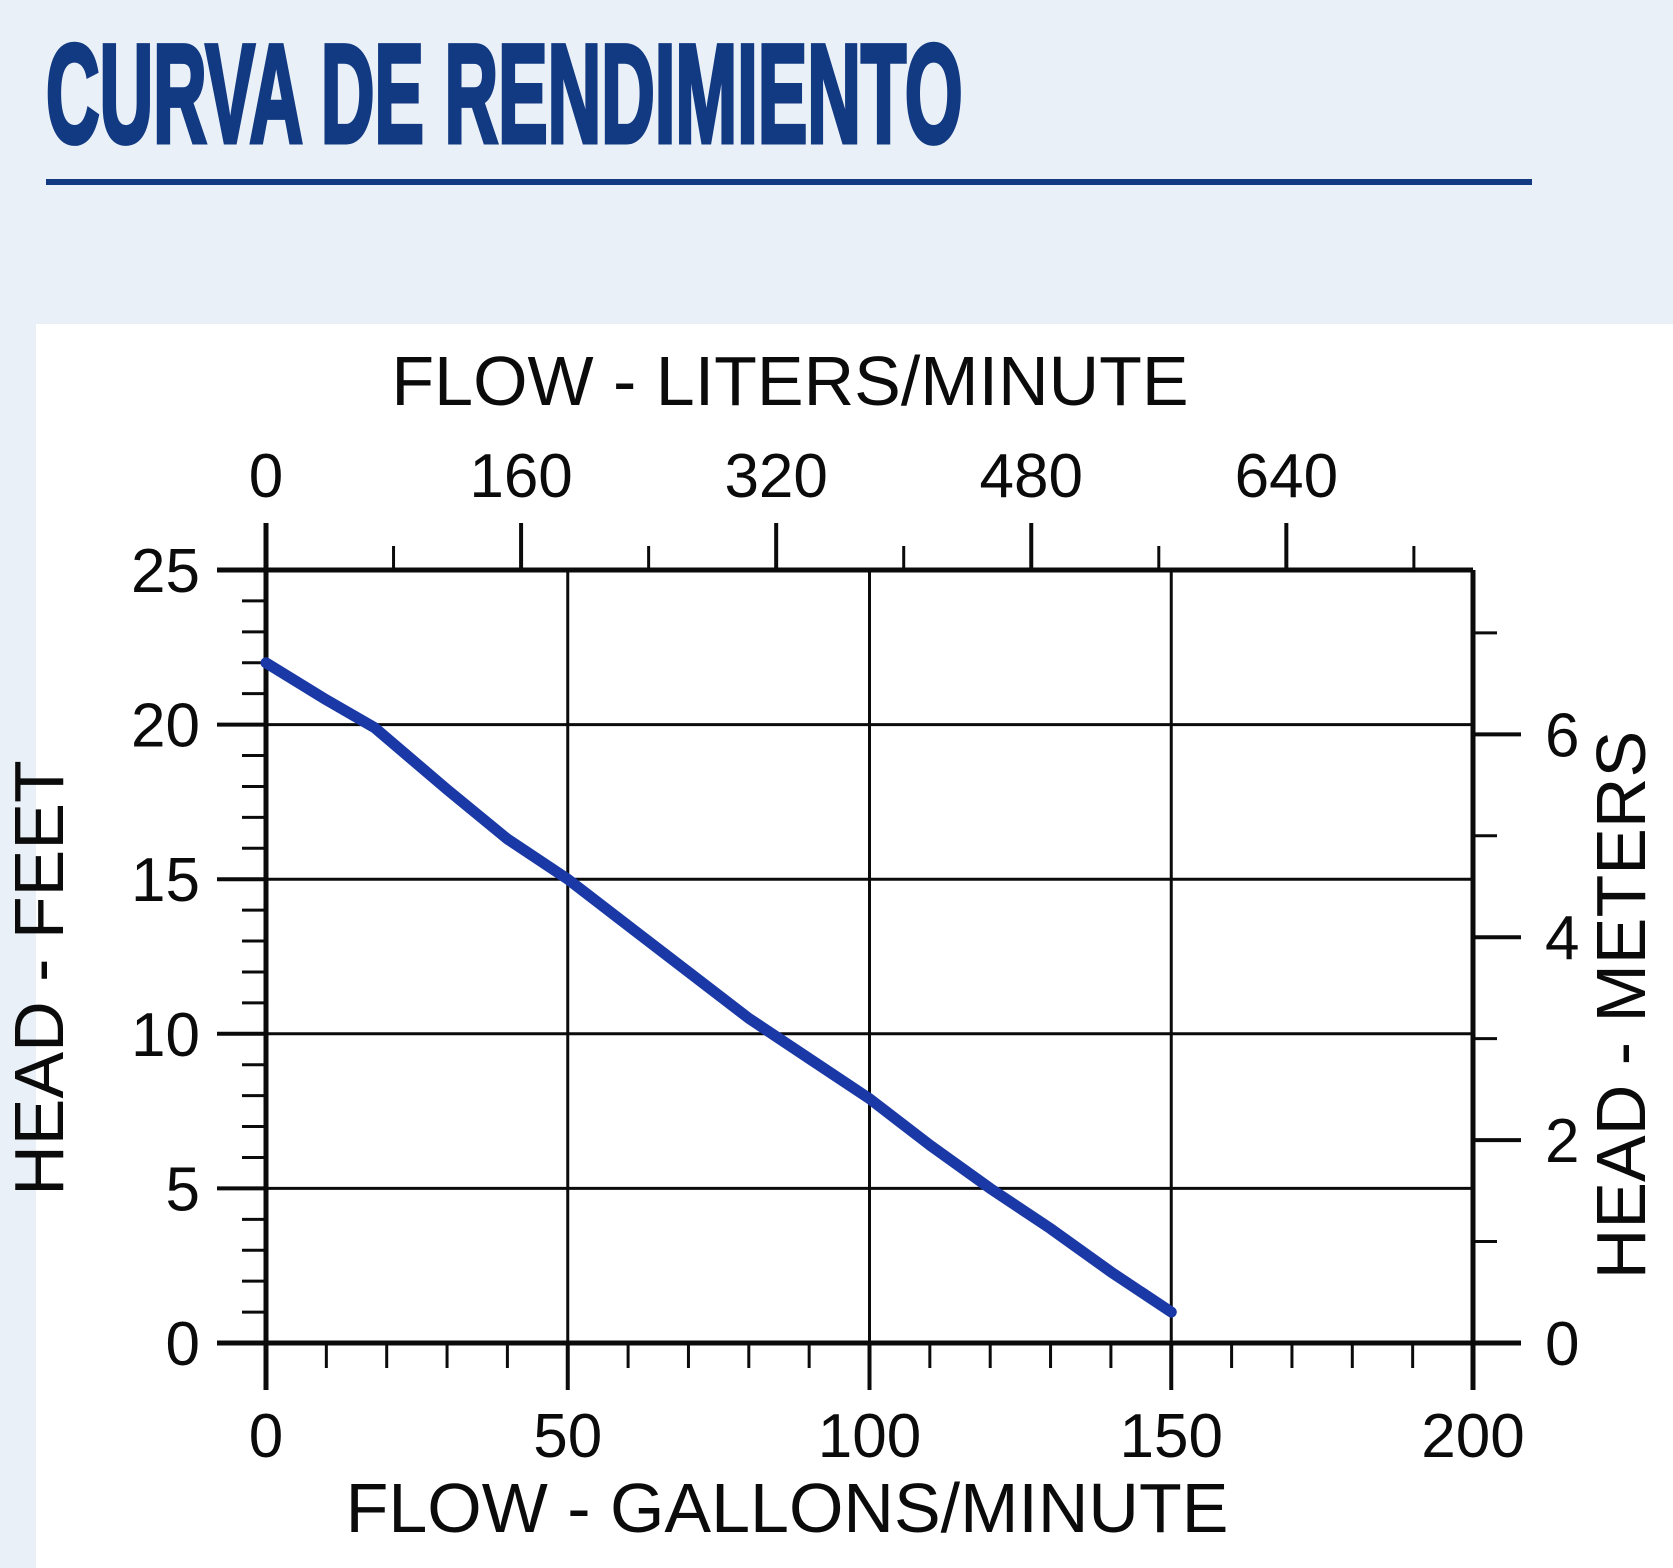 Image resolution: width=1673 pixels, height=1568 pixels. I want to click on right-axis-tick-label: 0, so click(1562, 1344).